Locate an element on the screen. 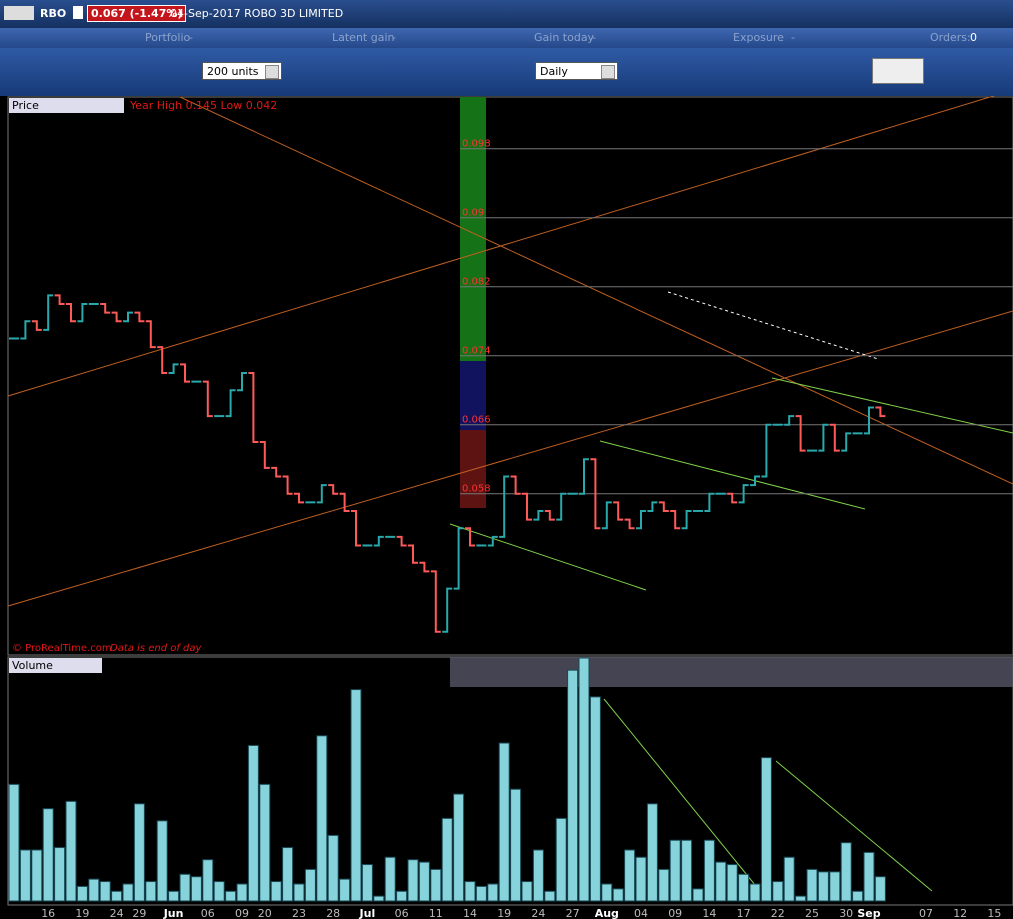 This screenshot has width=1013, height=919. level-label: 0.098 is located at coordinates (476, 144).